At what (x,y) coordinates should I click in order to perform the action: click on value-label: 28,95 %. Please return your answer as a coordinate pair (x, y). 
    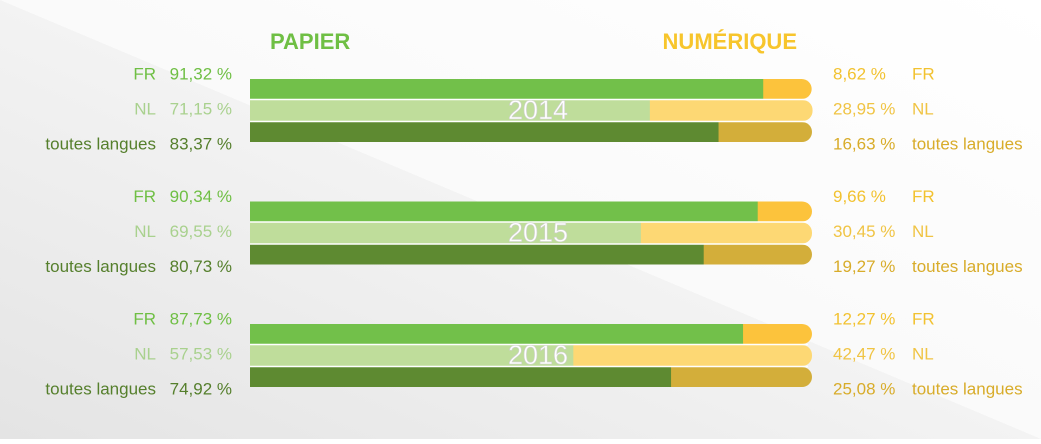
    Looking at the image, I should click on (864, 108).